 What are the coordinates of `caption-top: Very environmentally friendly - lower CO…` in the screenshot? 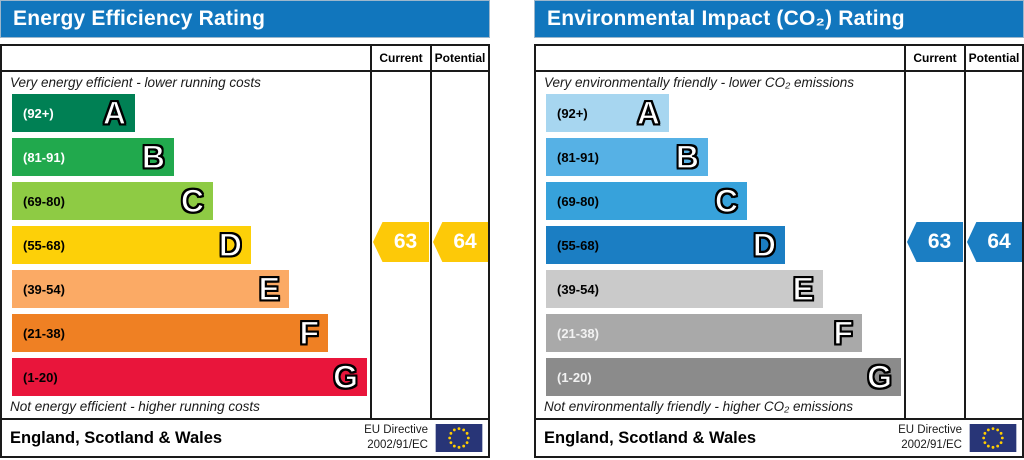 It's located at (699, 82).